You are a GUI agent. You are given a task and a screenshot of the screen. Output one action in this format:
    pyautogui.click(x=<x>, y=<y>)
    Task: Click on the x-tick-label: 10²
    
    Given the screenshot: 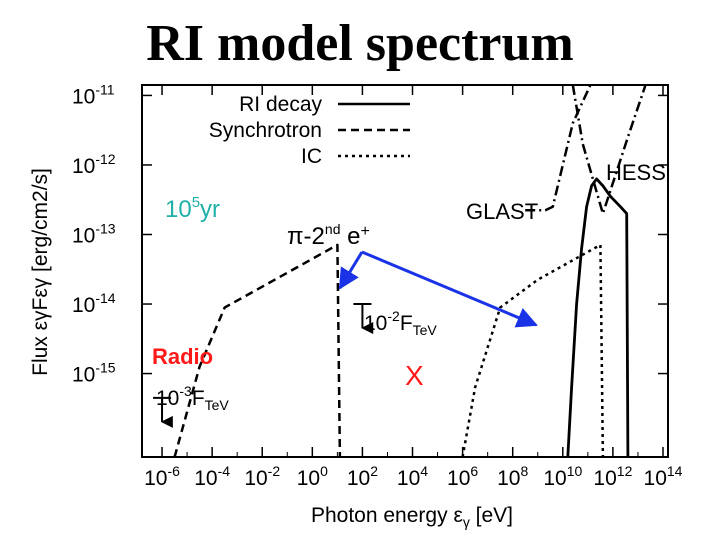 What is the action you would take?
    pyautogui.click(x=362, y=476)
    